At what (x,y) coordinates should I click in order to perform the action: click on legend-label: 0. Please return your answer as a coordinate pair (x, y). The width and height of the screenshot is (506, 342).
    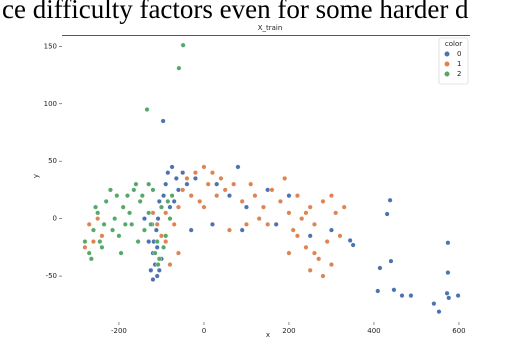
    Looking at the image, I should click on (459, 54).